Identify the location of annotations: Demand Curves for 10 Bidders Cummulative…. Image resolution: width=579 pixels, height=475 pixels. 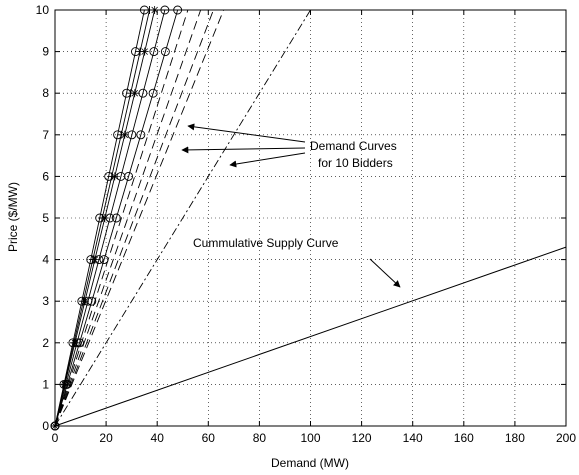
(291, 205).